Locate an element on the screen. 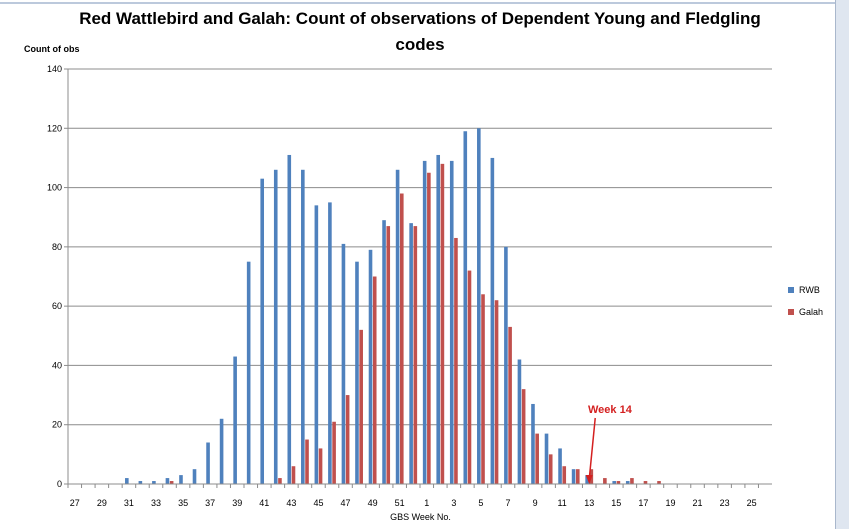 This screenshot has height=529, width=849. legend-item-galah: Galah is located at coordinates (805, 311).